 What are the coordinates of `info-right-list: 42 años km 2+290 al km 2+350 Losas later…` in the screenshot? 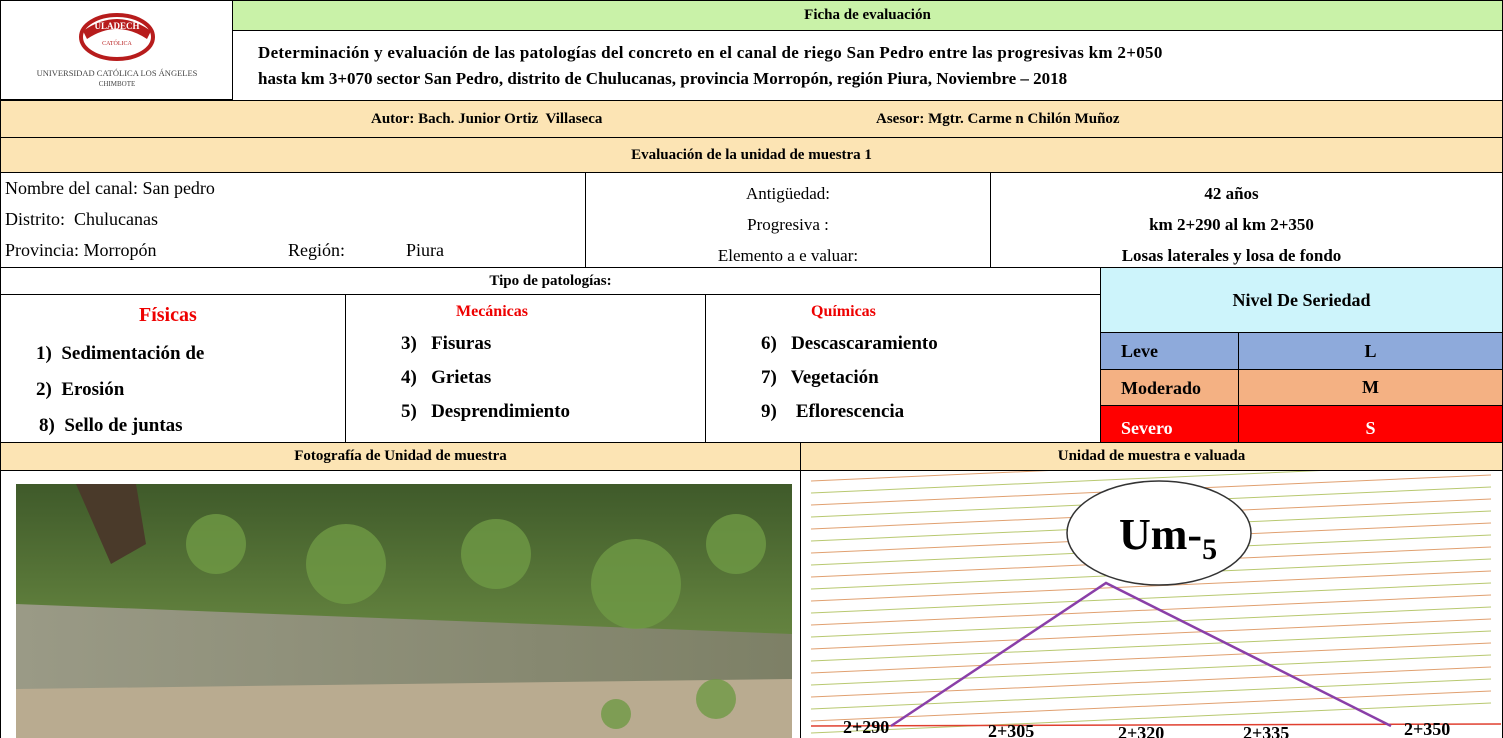 It's located at (1246, 220).